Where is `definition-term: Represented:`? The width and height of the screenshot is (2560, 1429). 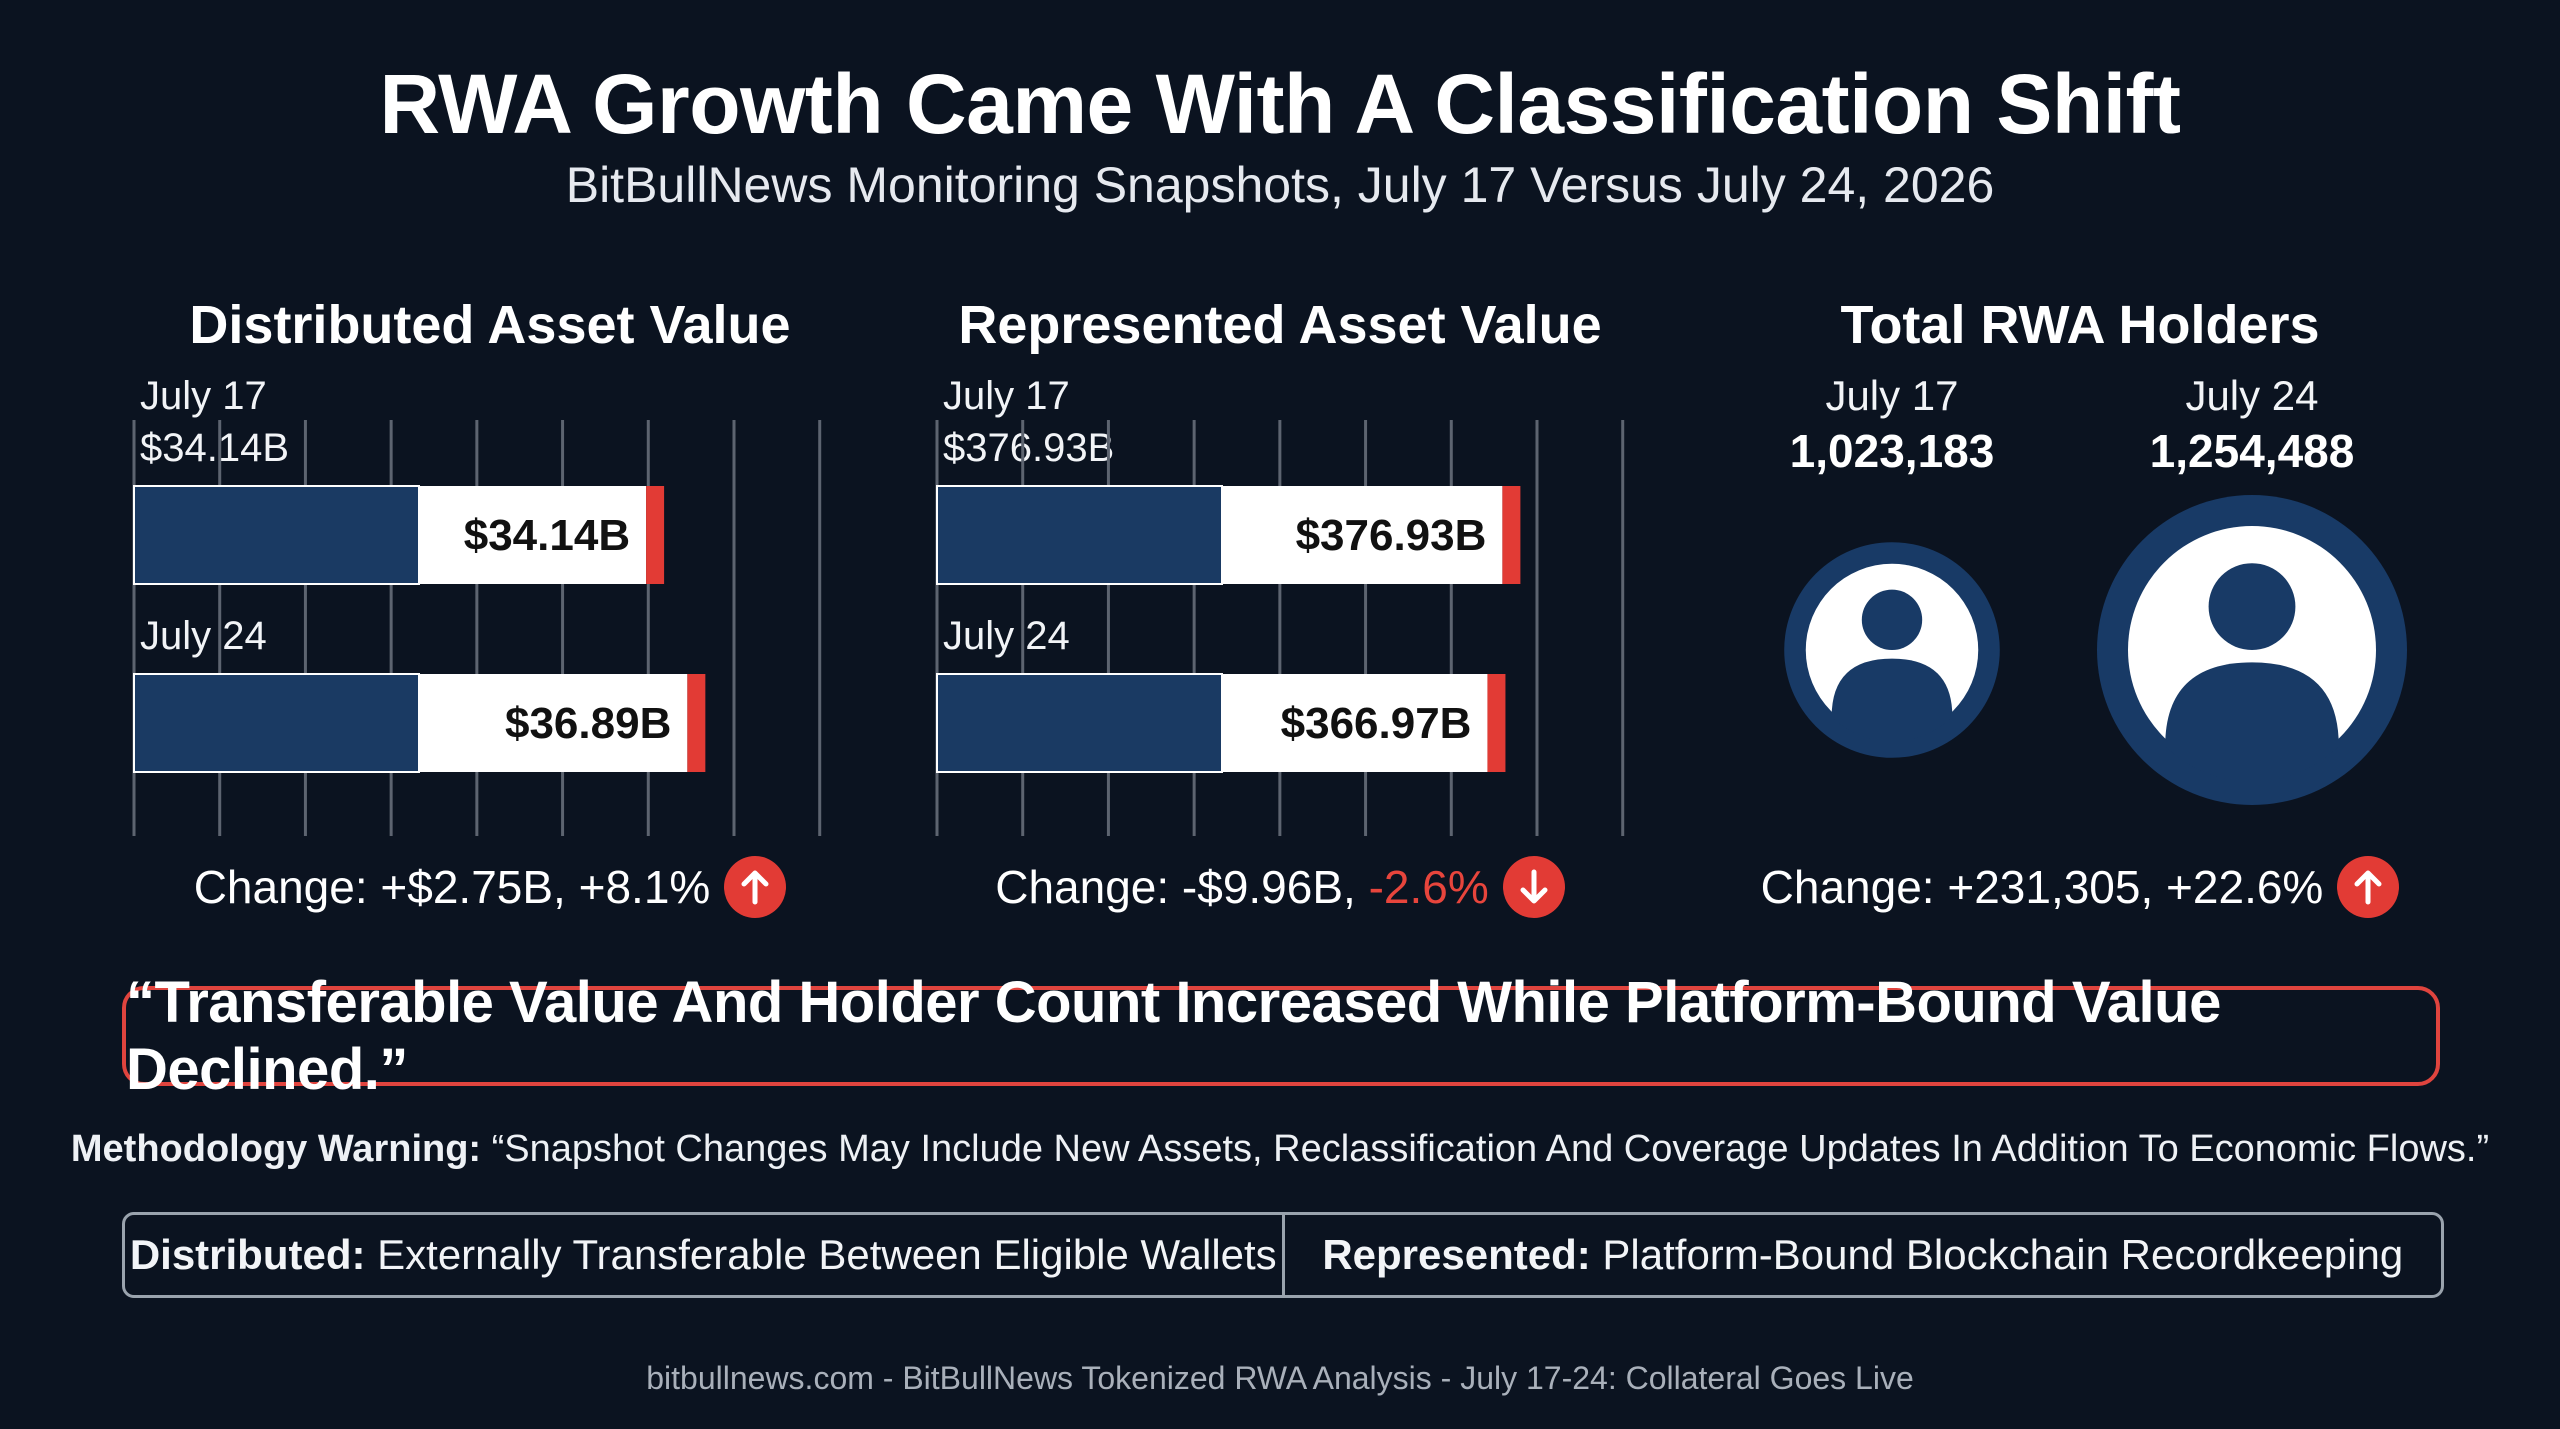 definition-term: Represented: is located at coordinates (1456, 1254).